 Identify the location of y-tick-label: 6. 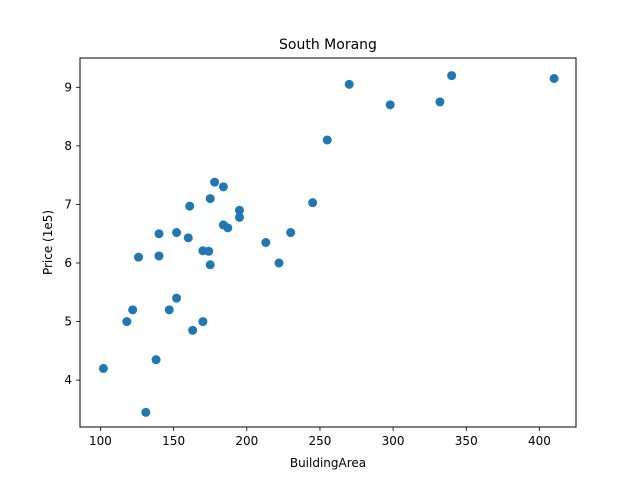
(68, 263).